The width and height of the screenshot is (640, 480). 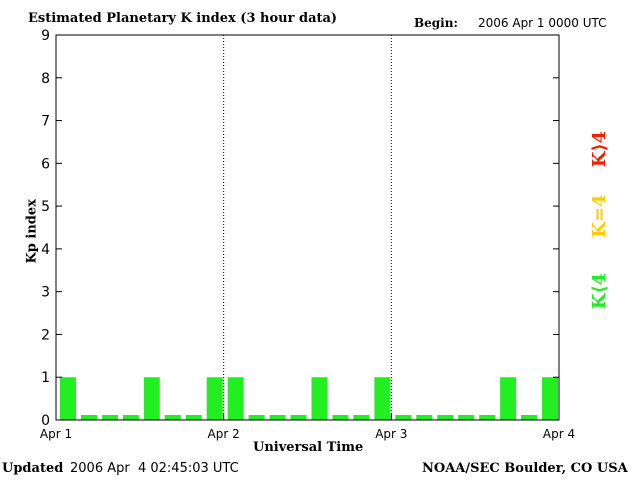 What do you see at coordinates (599, 149) in the screenshot?
I see `legend-high: K⟩4` at bounding box center [599, 149].